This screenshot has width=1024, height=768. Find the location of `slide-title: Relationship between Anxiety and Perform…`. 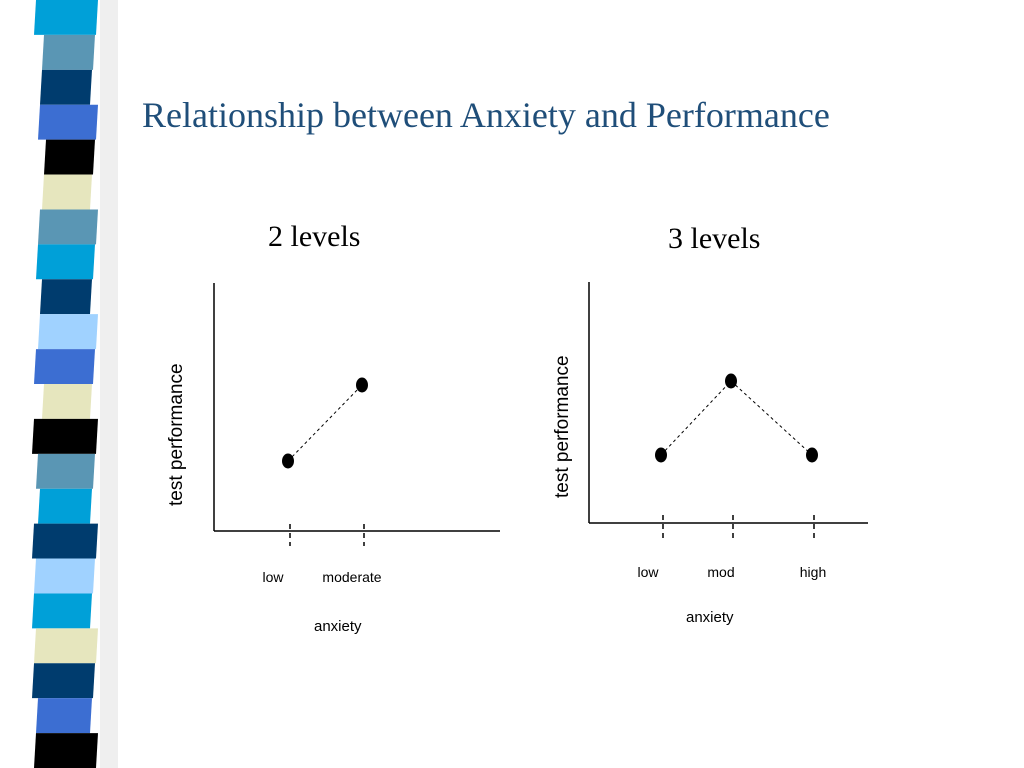

slide-title: Relationship between Anxiety and Perform… is located at coordinates (486, 115).